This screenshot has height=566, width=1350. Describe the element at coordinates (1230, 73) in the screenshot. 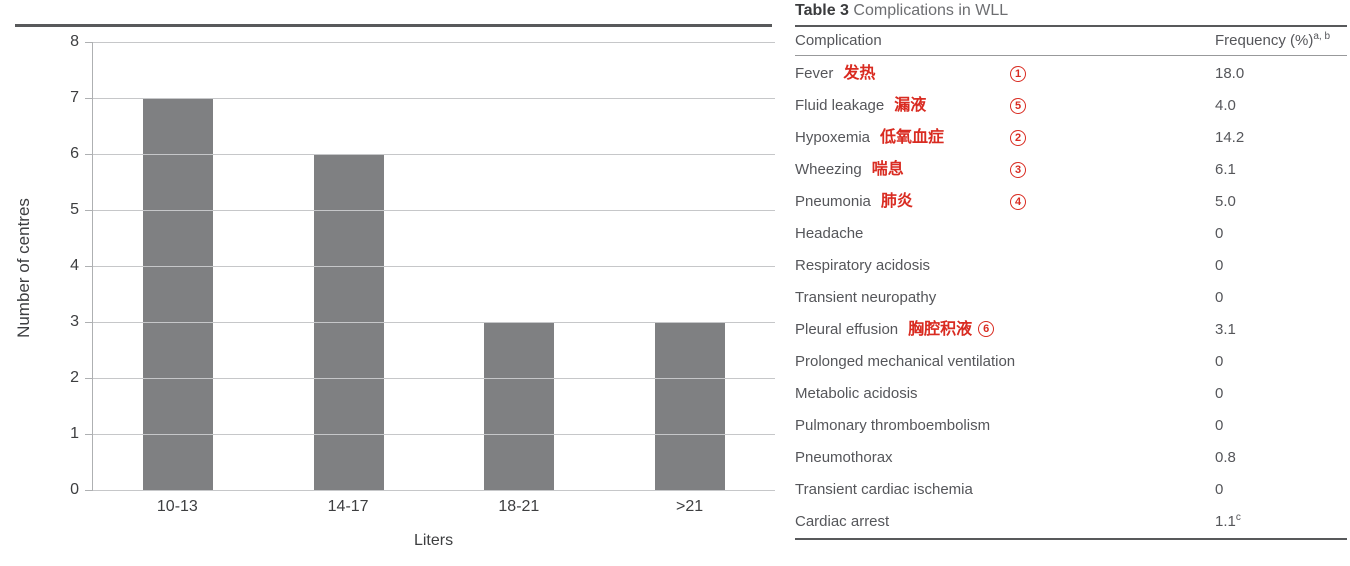

I see `frequency-value: 18.0` at that location.